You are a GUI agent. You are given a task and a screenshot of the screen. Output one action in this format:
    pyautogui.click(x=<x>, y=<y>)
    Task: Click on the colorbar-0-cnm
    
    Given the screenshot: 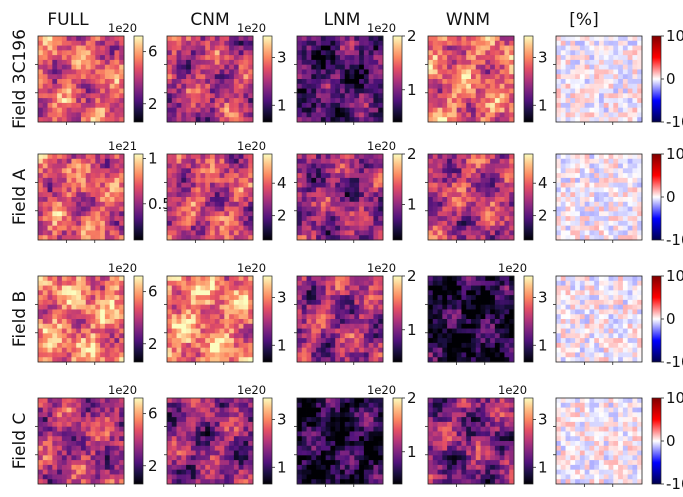 What is the action you would take?
    pyautogui.click(x=267, y=79)
    